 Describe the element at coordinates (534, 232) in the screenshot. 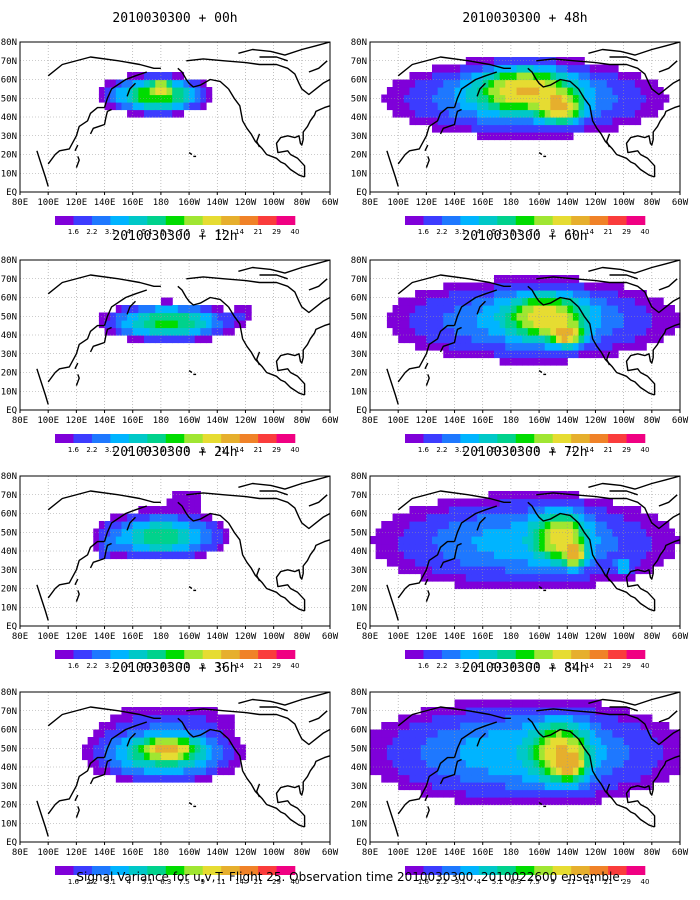

I see `colorbar-label: 7.5` at that location.